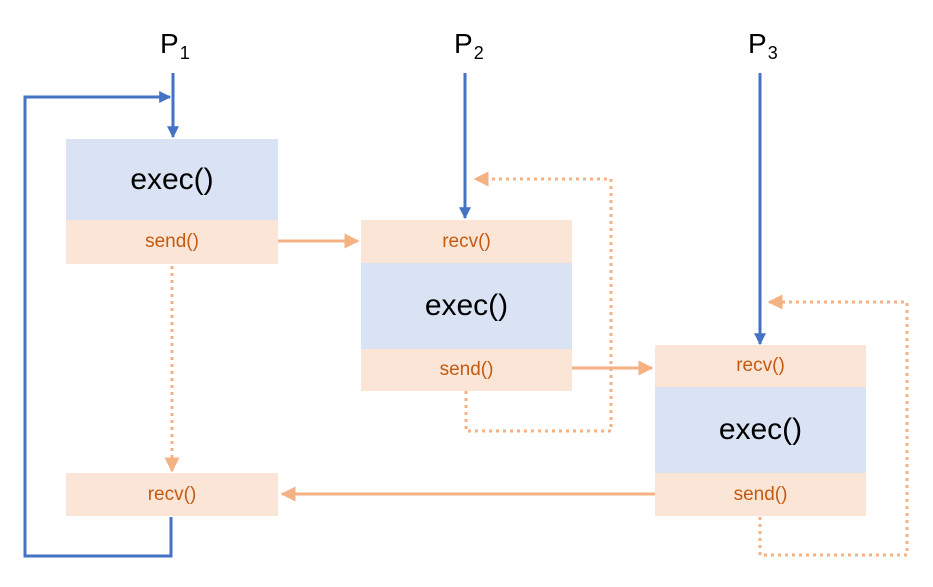 This screenshot has height=587, width=933. I want to click on p2-label-name: P, so click(463, 43).